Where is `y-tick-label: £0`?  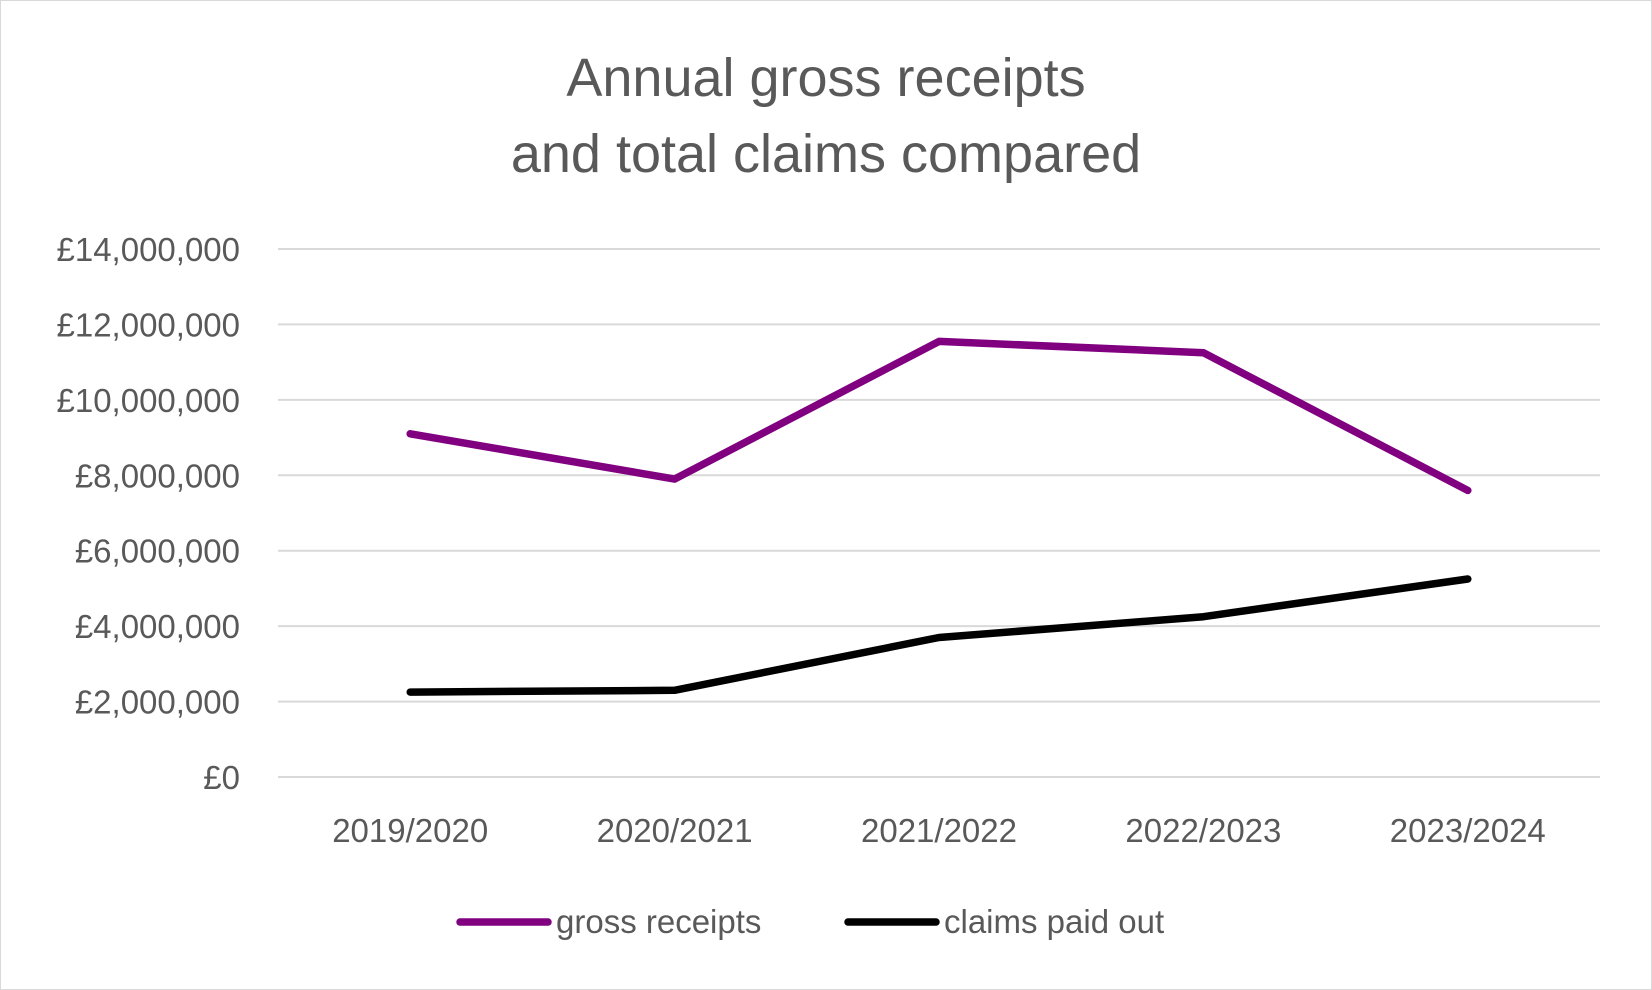 y-tick-label: £0 is located at coordinates (221, 777).